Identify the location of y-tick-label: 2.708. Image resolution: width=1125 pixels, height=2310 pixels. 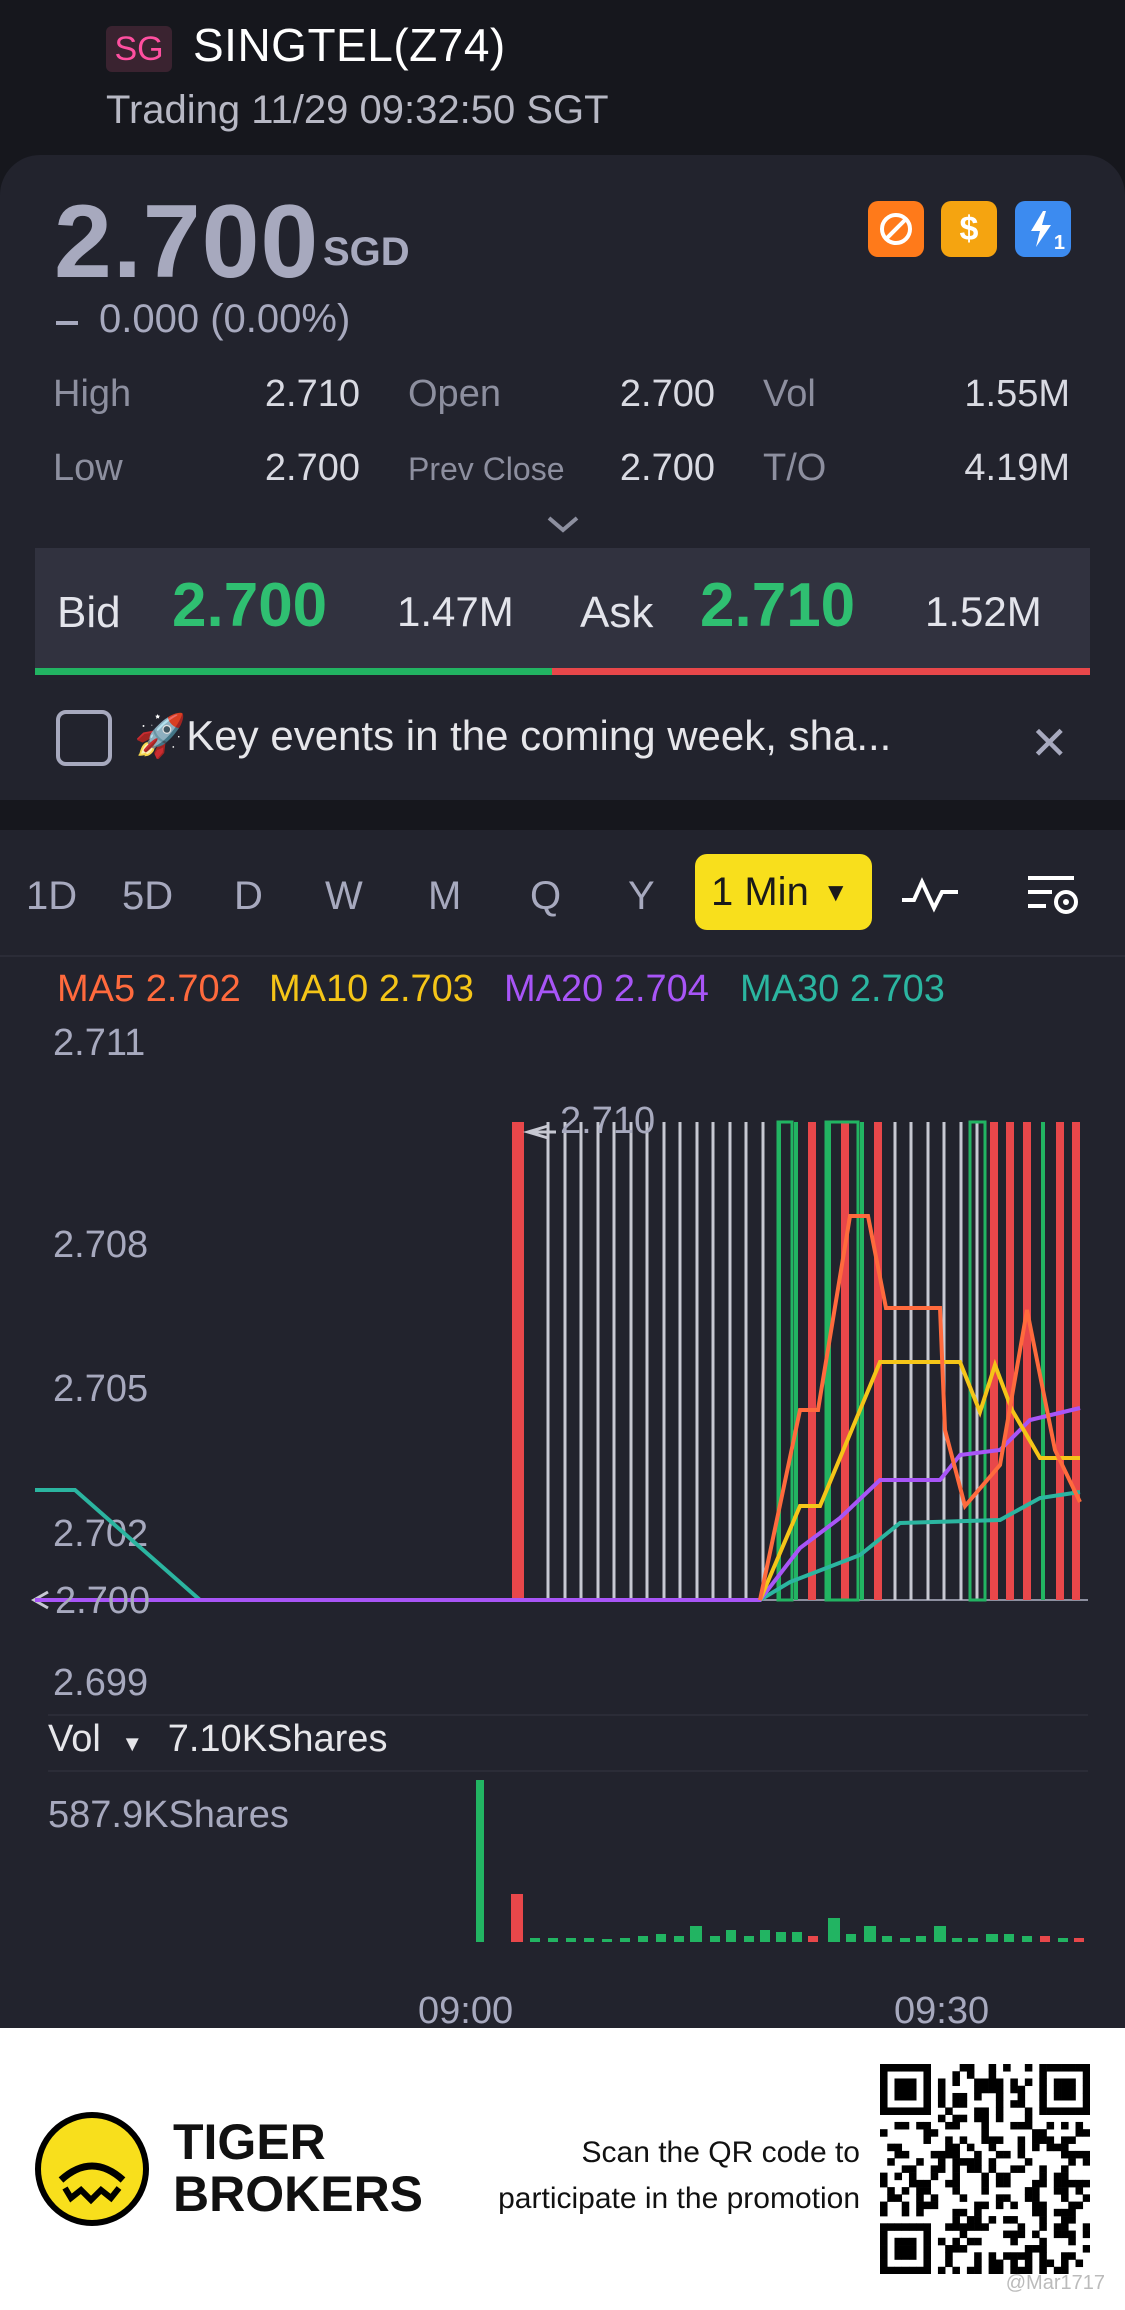
(101, 1245).